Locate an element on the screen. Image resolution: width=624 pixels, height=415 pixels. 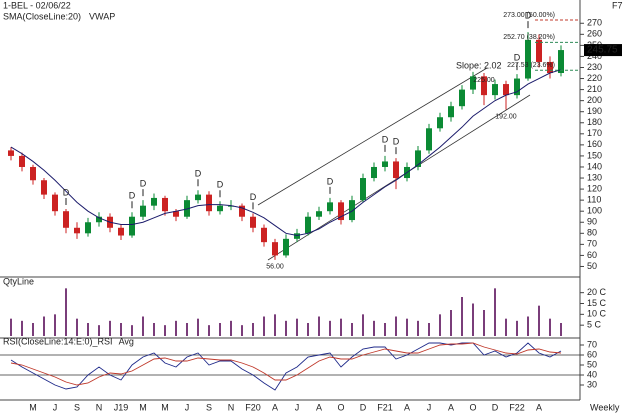
point-label: 225.00 is located at coordinates (484, 80).